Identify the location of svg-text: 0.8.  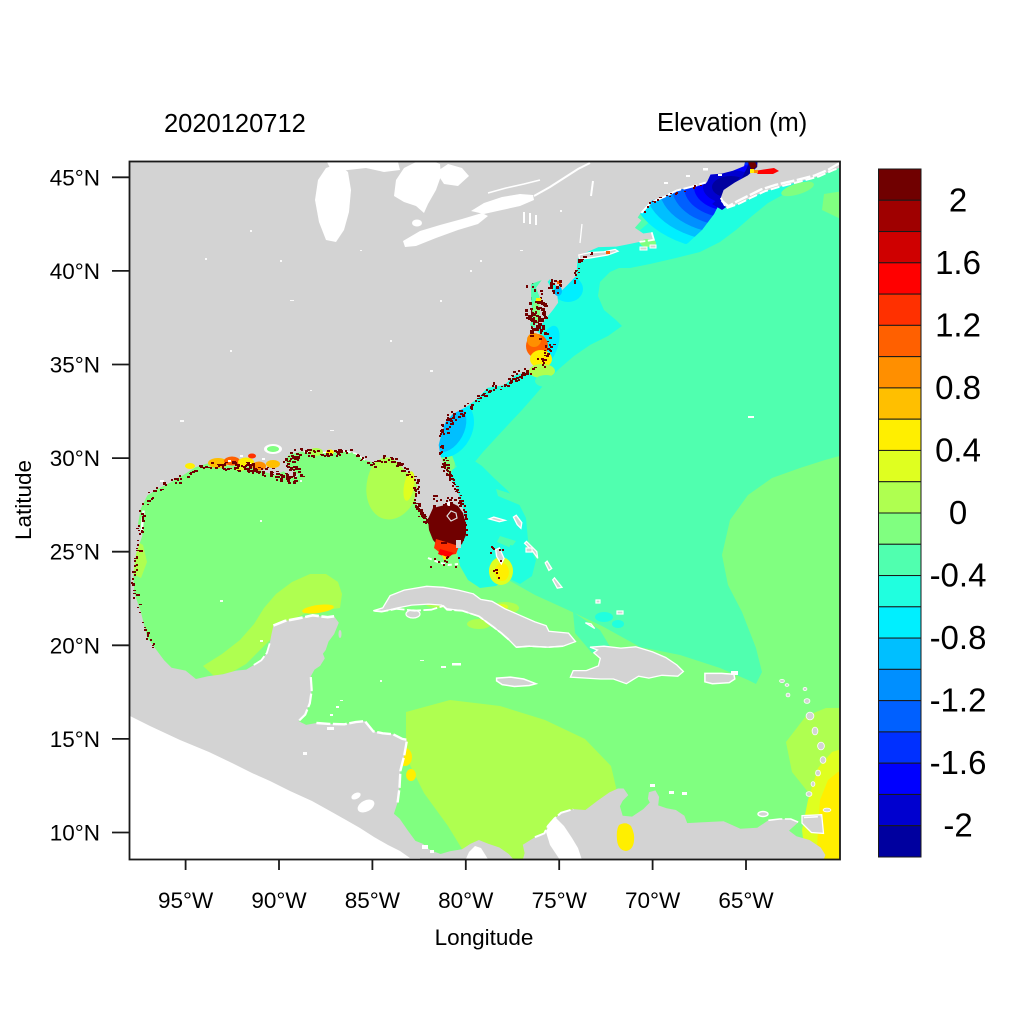
(958, 387).